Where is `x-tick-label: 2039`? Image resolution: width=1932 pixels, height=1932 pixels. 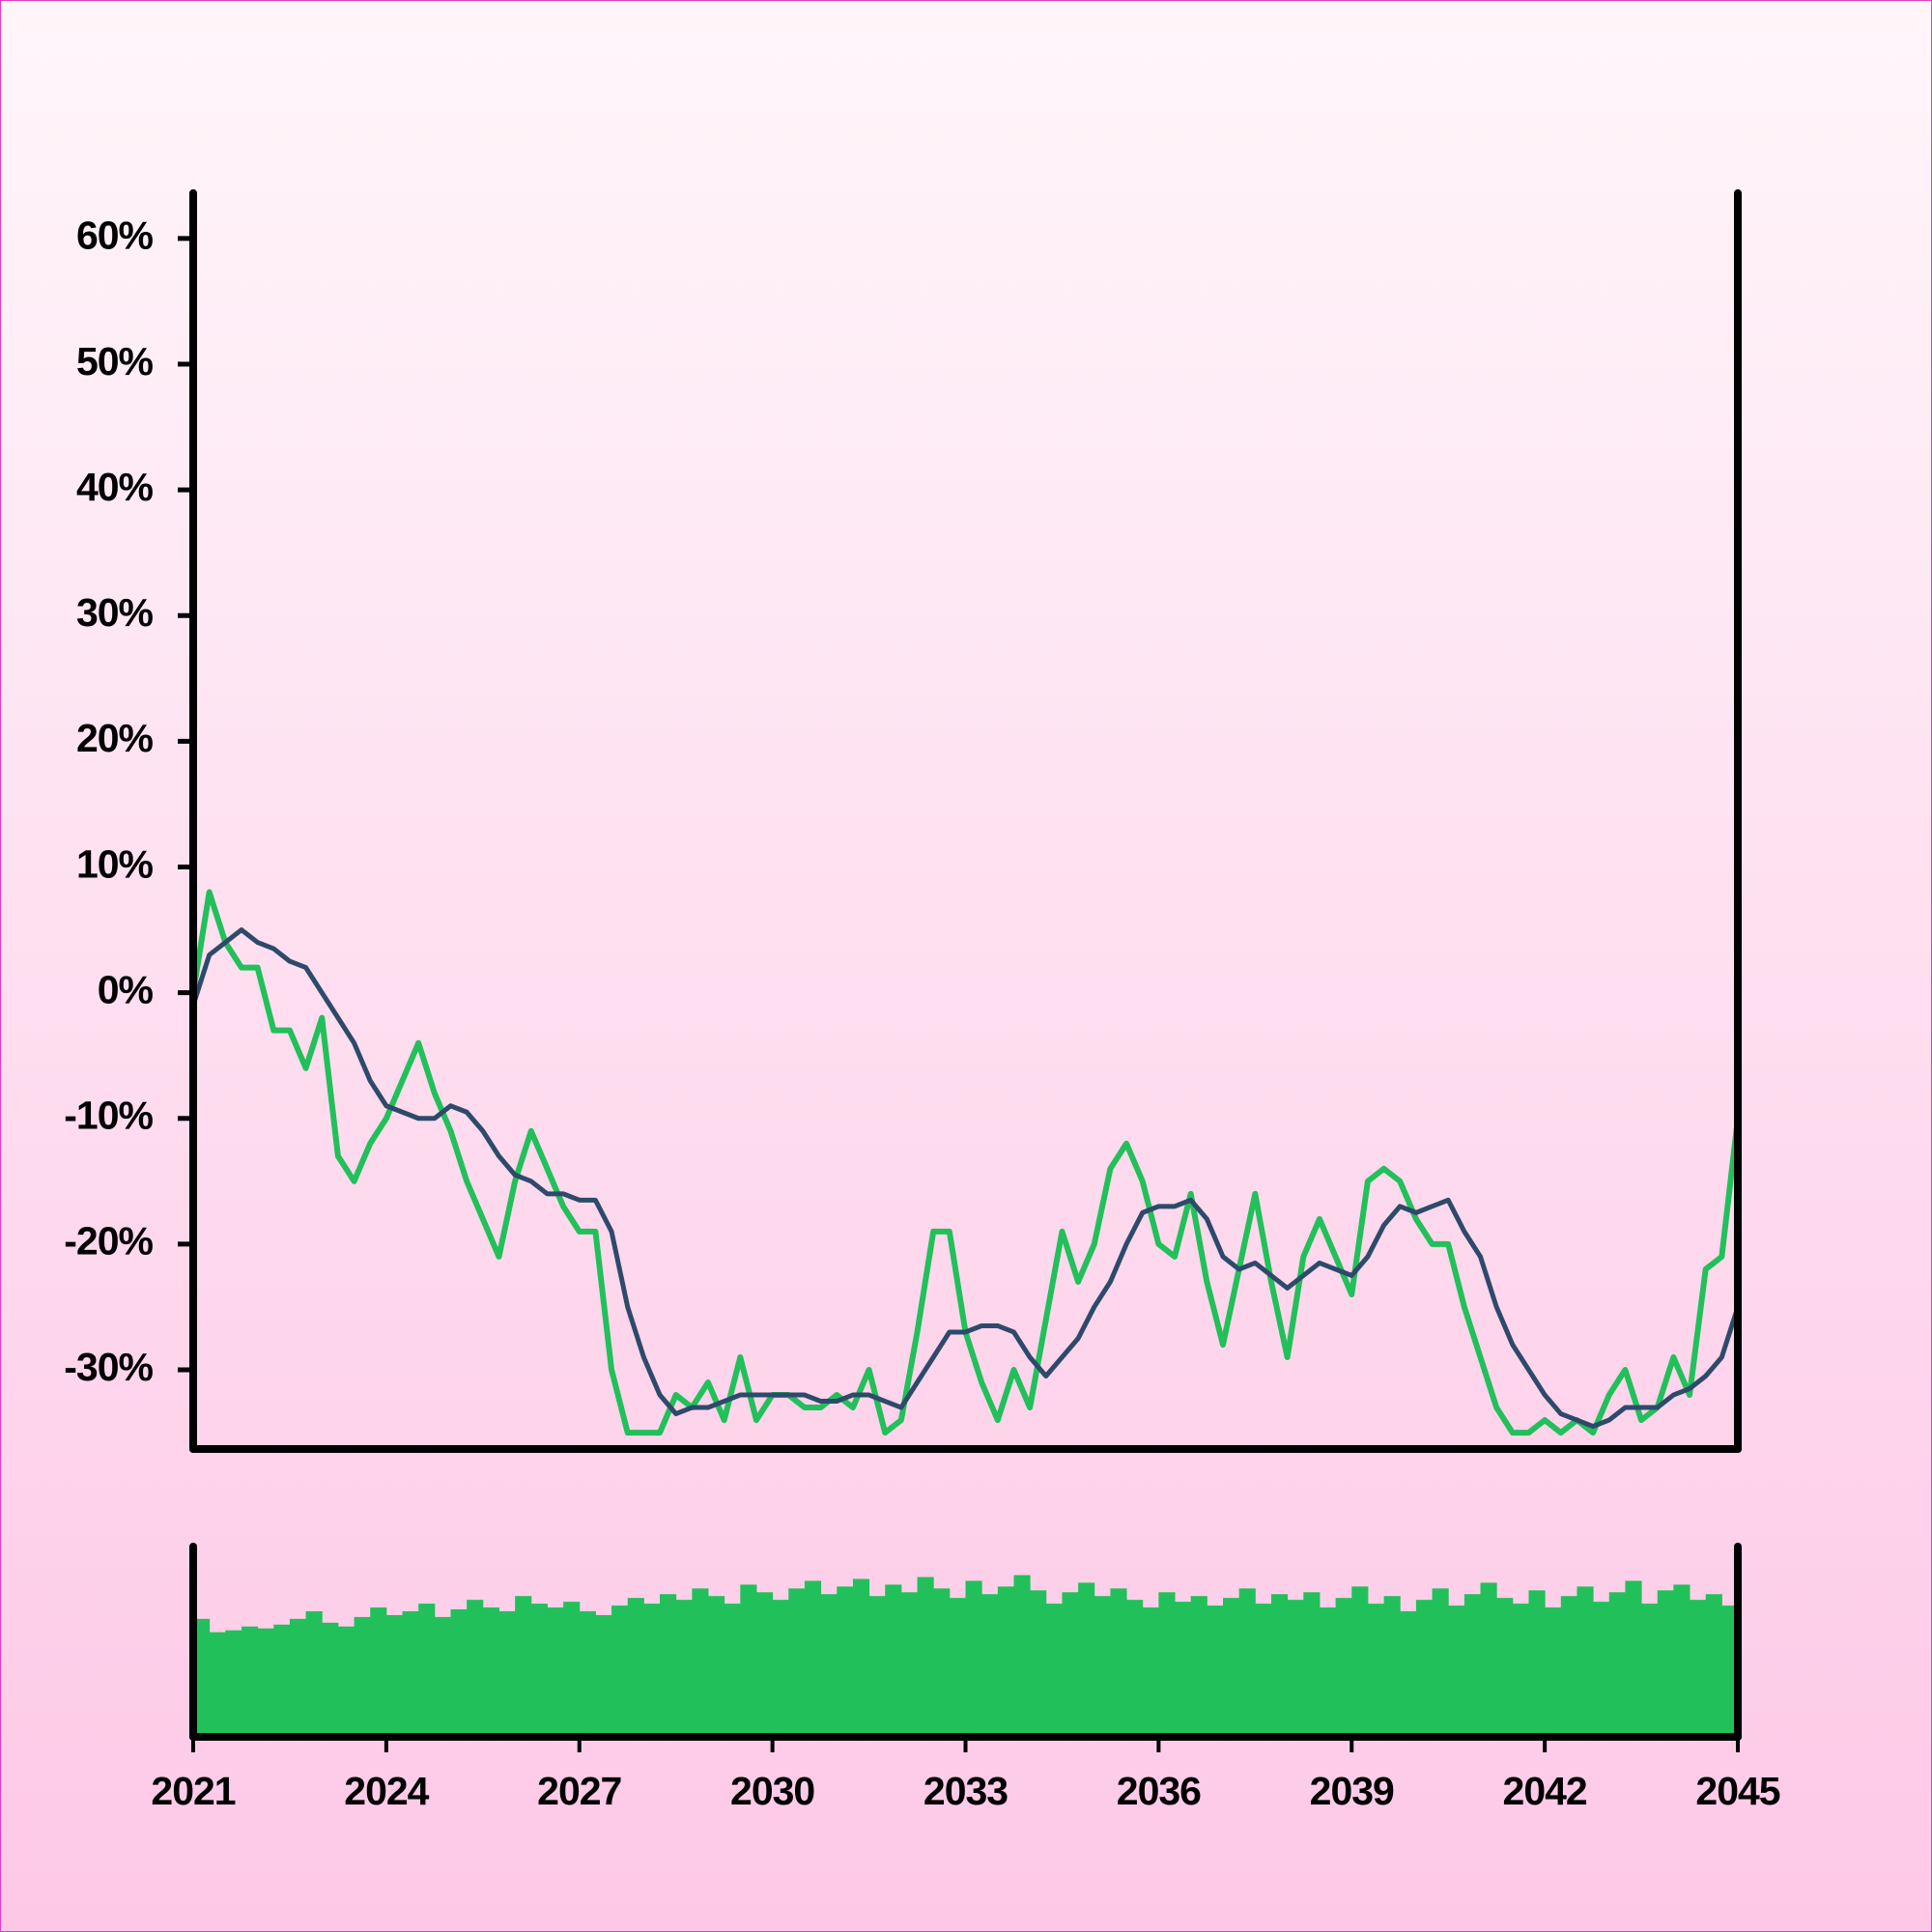
x-tick-label: 2039 is located at coordinates (1352, 1791).